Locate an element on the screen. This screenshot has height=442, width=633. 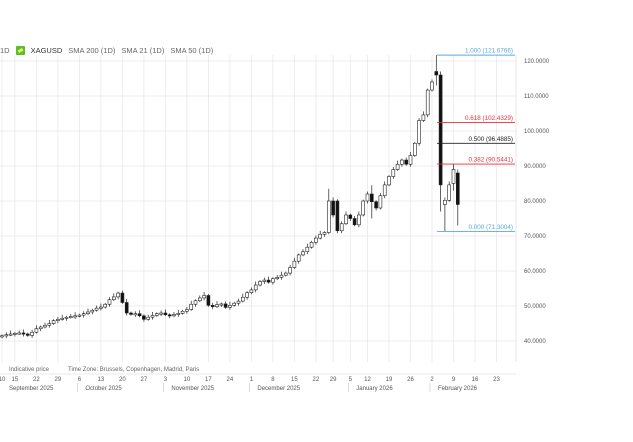
x-day-label: 27 is located at coordinates (144, 380).